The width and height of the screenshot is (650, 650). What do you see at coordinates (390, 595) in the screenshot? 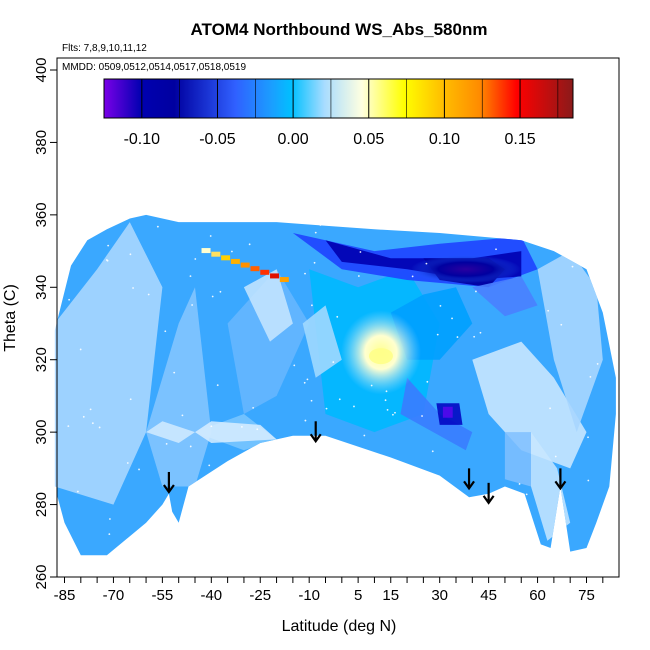
I see `x-tick-label: 15` at bounding box center [390, 595].